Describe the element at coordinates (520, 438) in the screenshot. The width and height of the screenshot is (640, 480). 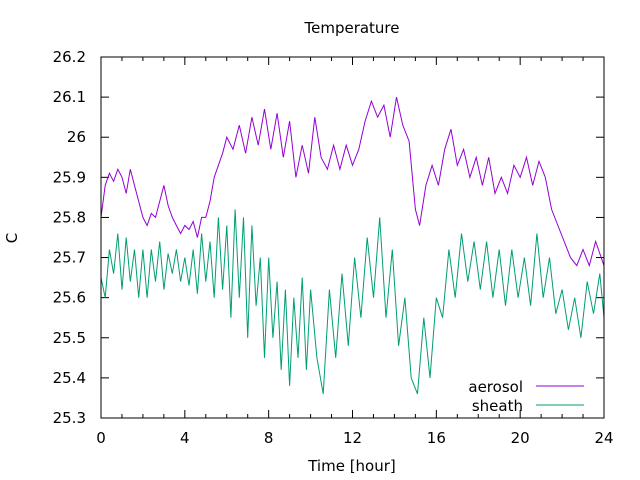
I see `x-tick-label: 20` at that location.